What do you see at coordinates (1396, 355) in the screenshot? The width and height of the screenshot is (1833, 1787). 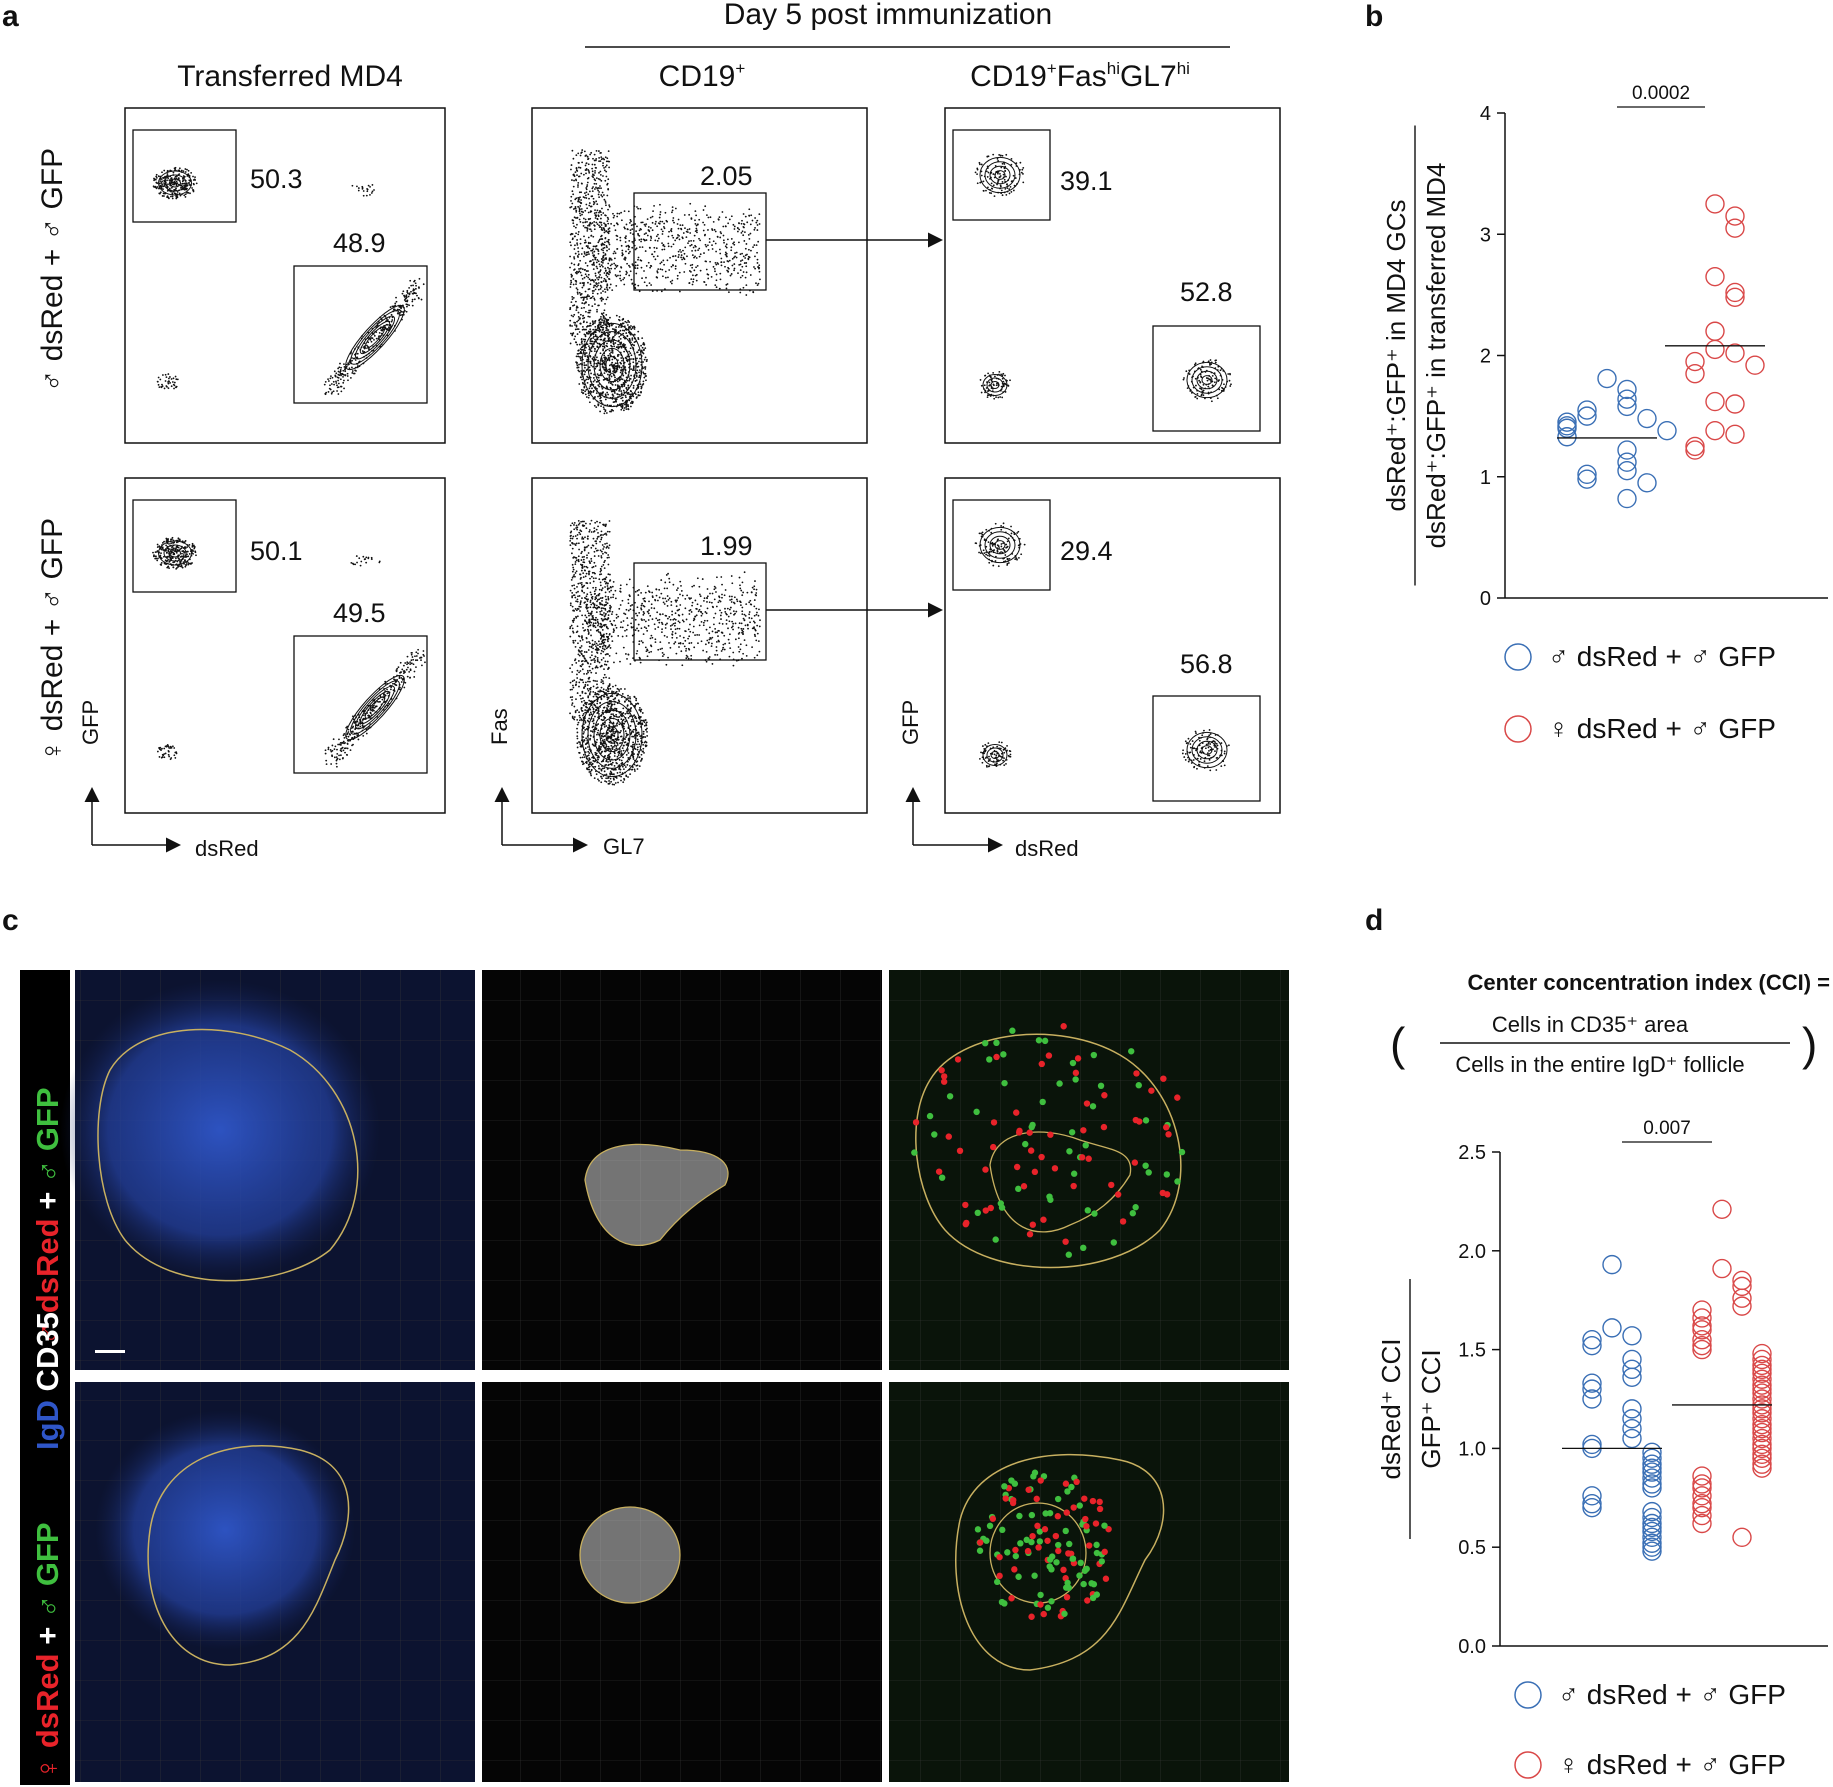 I see `y-label-numerator: dsRed⁺:GFP⁺ in MD4 GCs` at bounding box center [1396, 355].